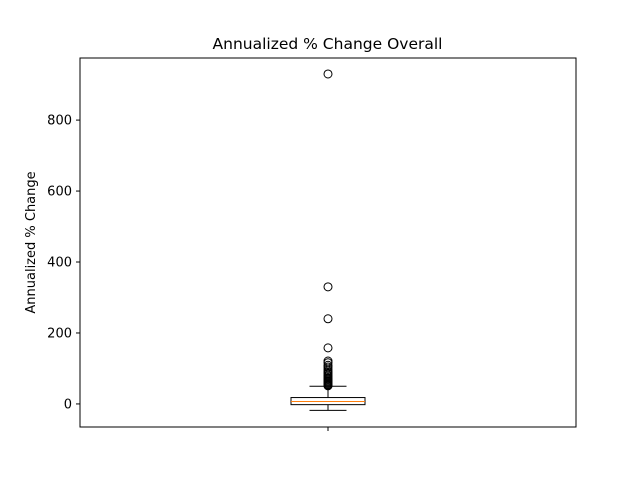  I want to click on y-tick-label: 600, so click(59, 192).